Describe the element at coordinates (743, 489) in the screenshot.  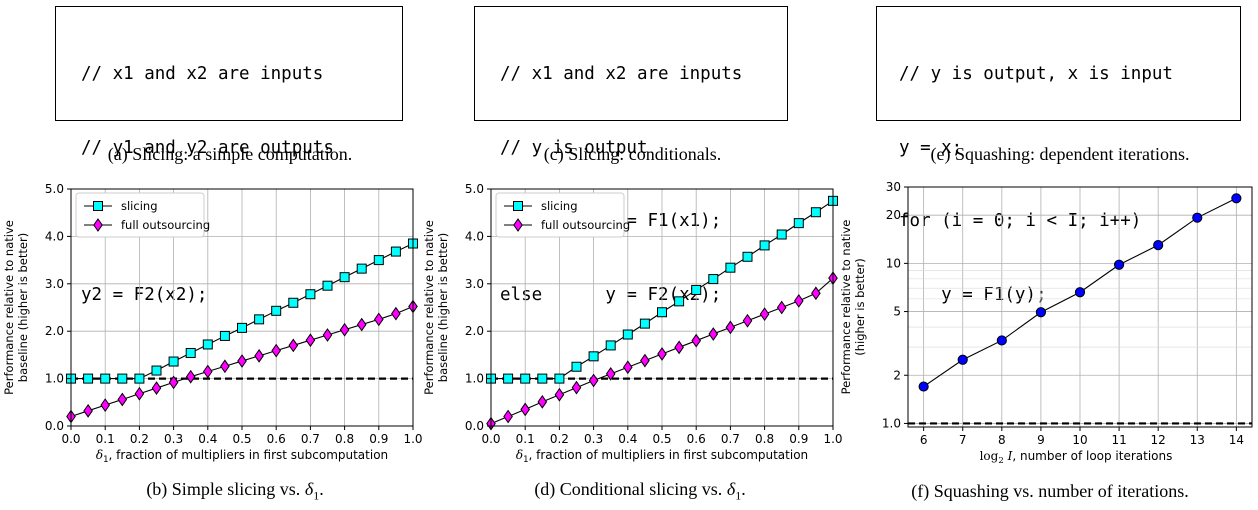
I see `caption-d-period: .` at that location.